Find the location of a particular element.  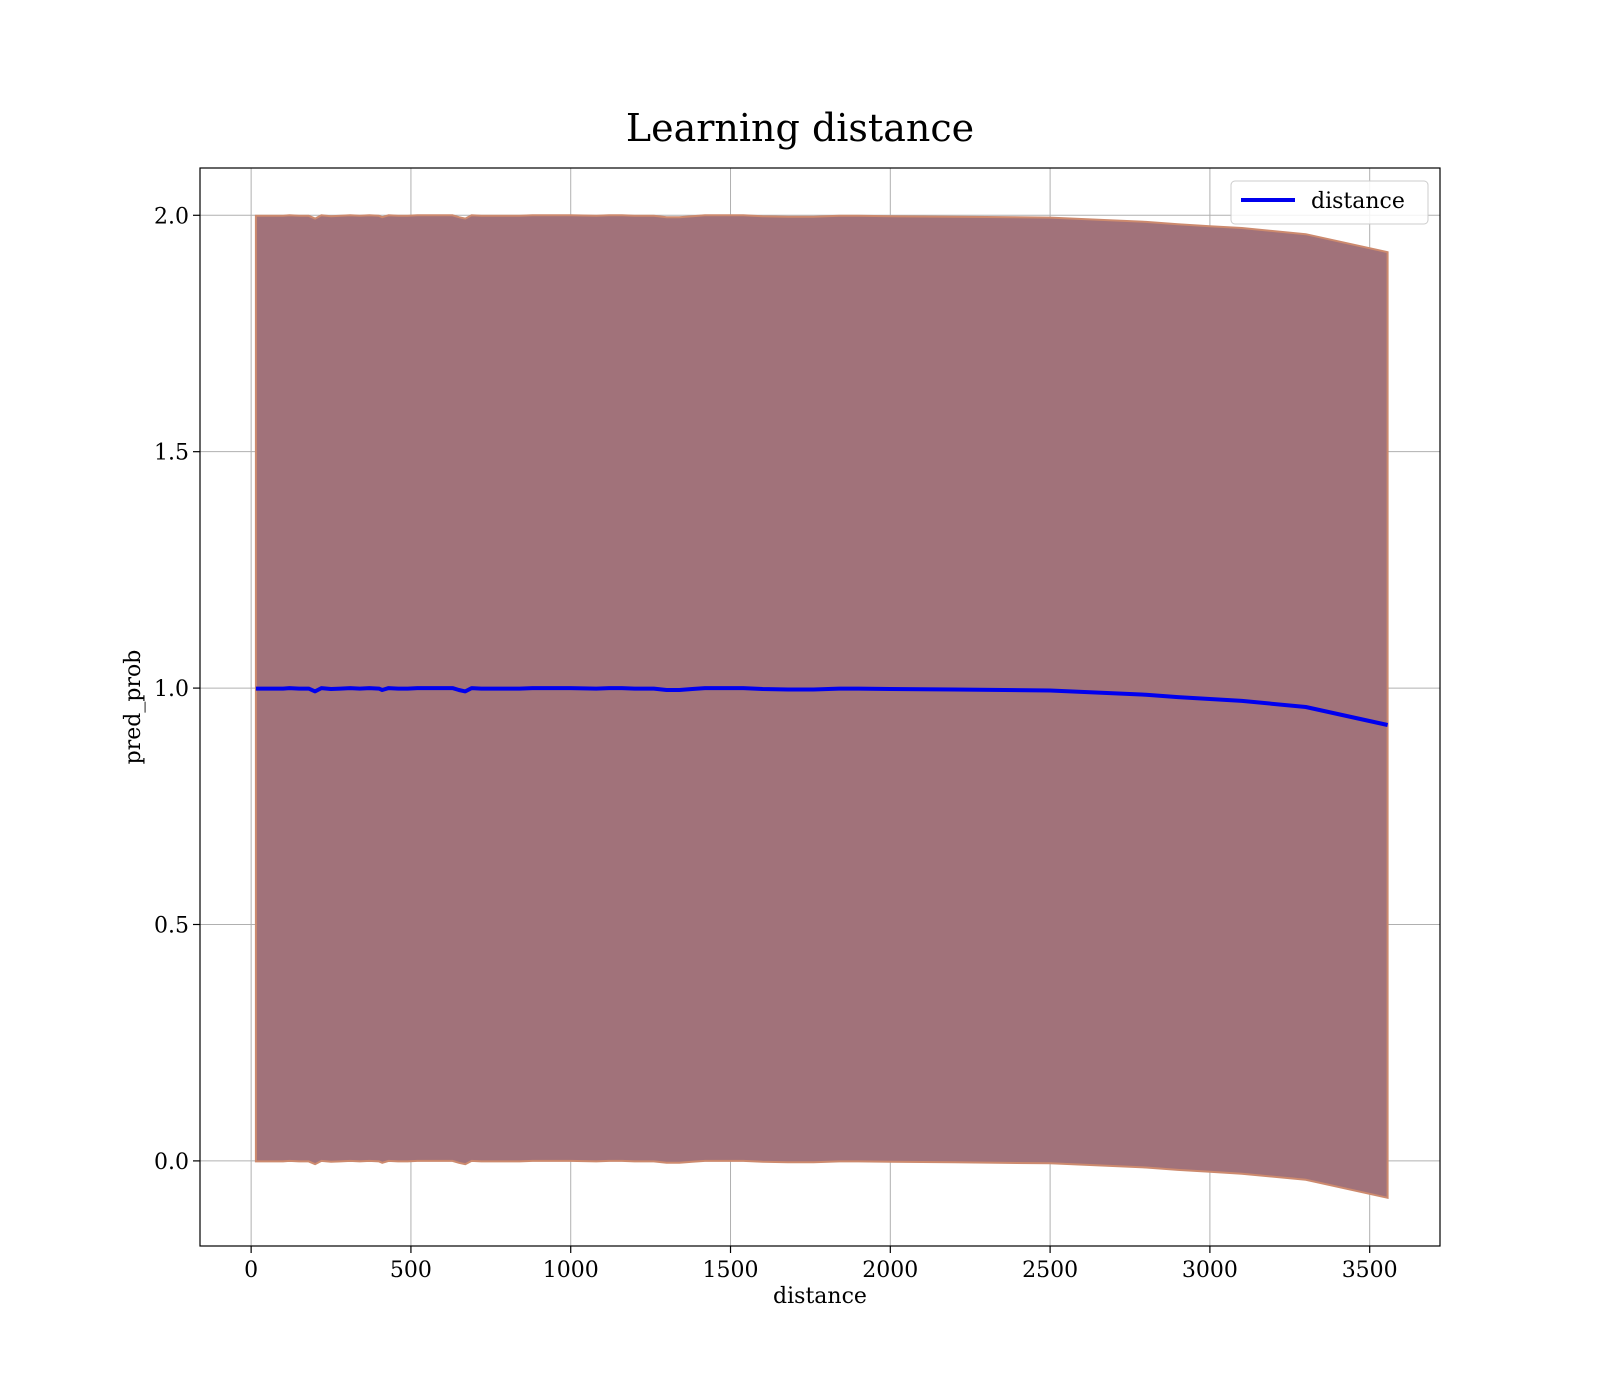

x-axis-ticks: 0 500 1000 1500 2000 2500 3000 3500 is located at coordinates (821, 1264).